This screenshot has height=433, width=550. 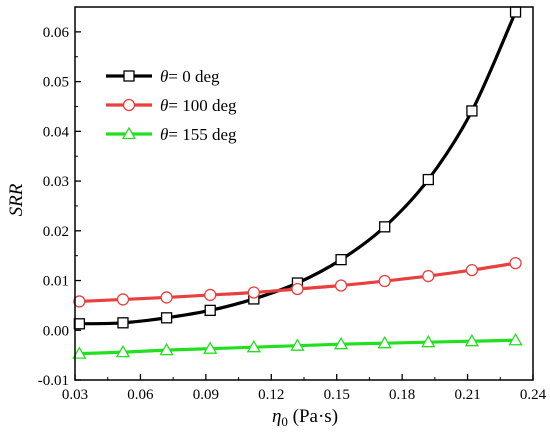 What do you see at coordinates (533, 395) in the screenshot?
I see `x-tick-label: 0.24` at bounding box center [533, 395].